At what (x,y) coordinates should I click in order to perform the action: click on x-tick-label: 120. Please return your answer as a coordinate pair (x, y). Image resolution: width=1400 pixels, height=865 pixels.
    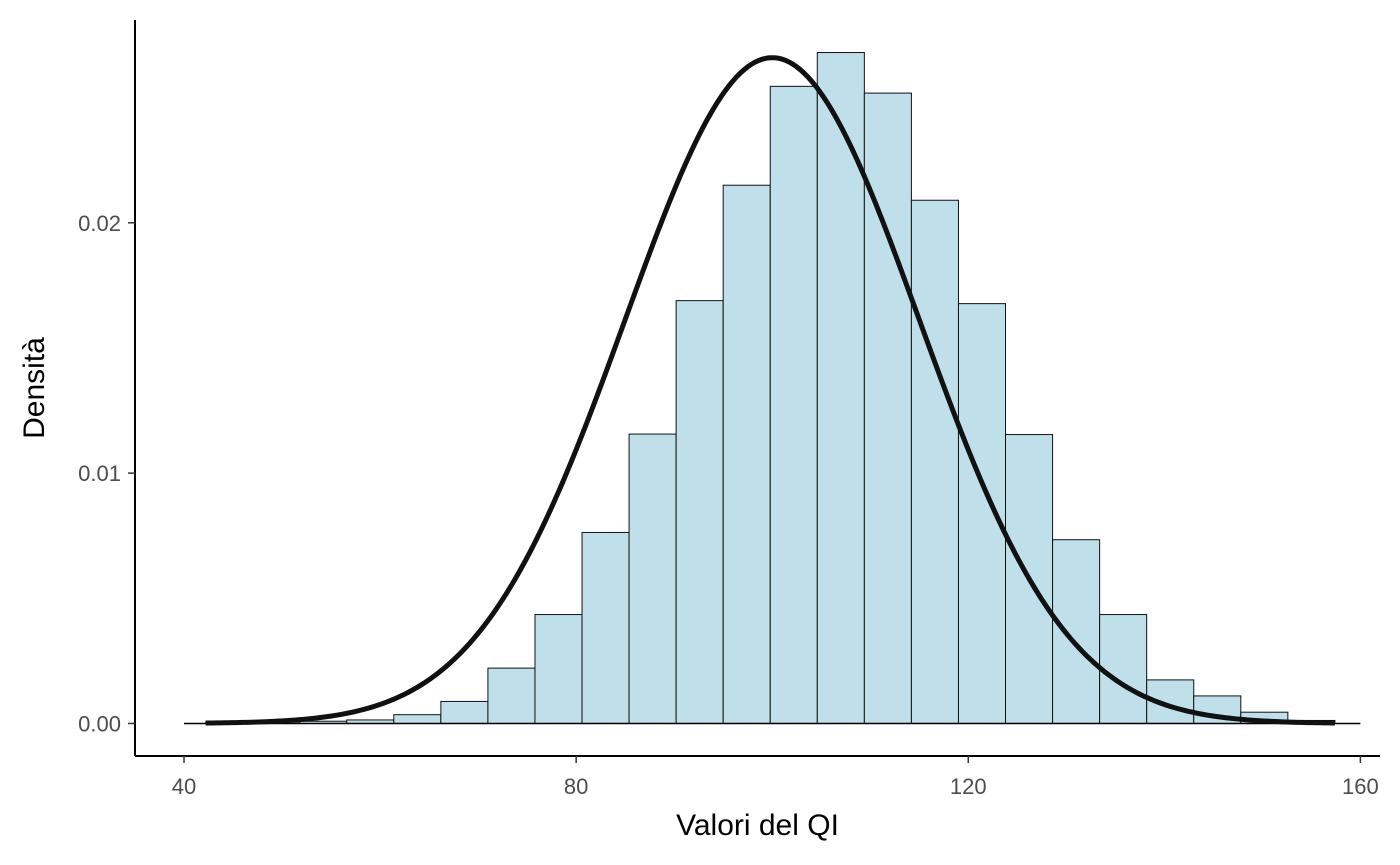
    Looking at the image, I should click on (968, 786).